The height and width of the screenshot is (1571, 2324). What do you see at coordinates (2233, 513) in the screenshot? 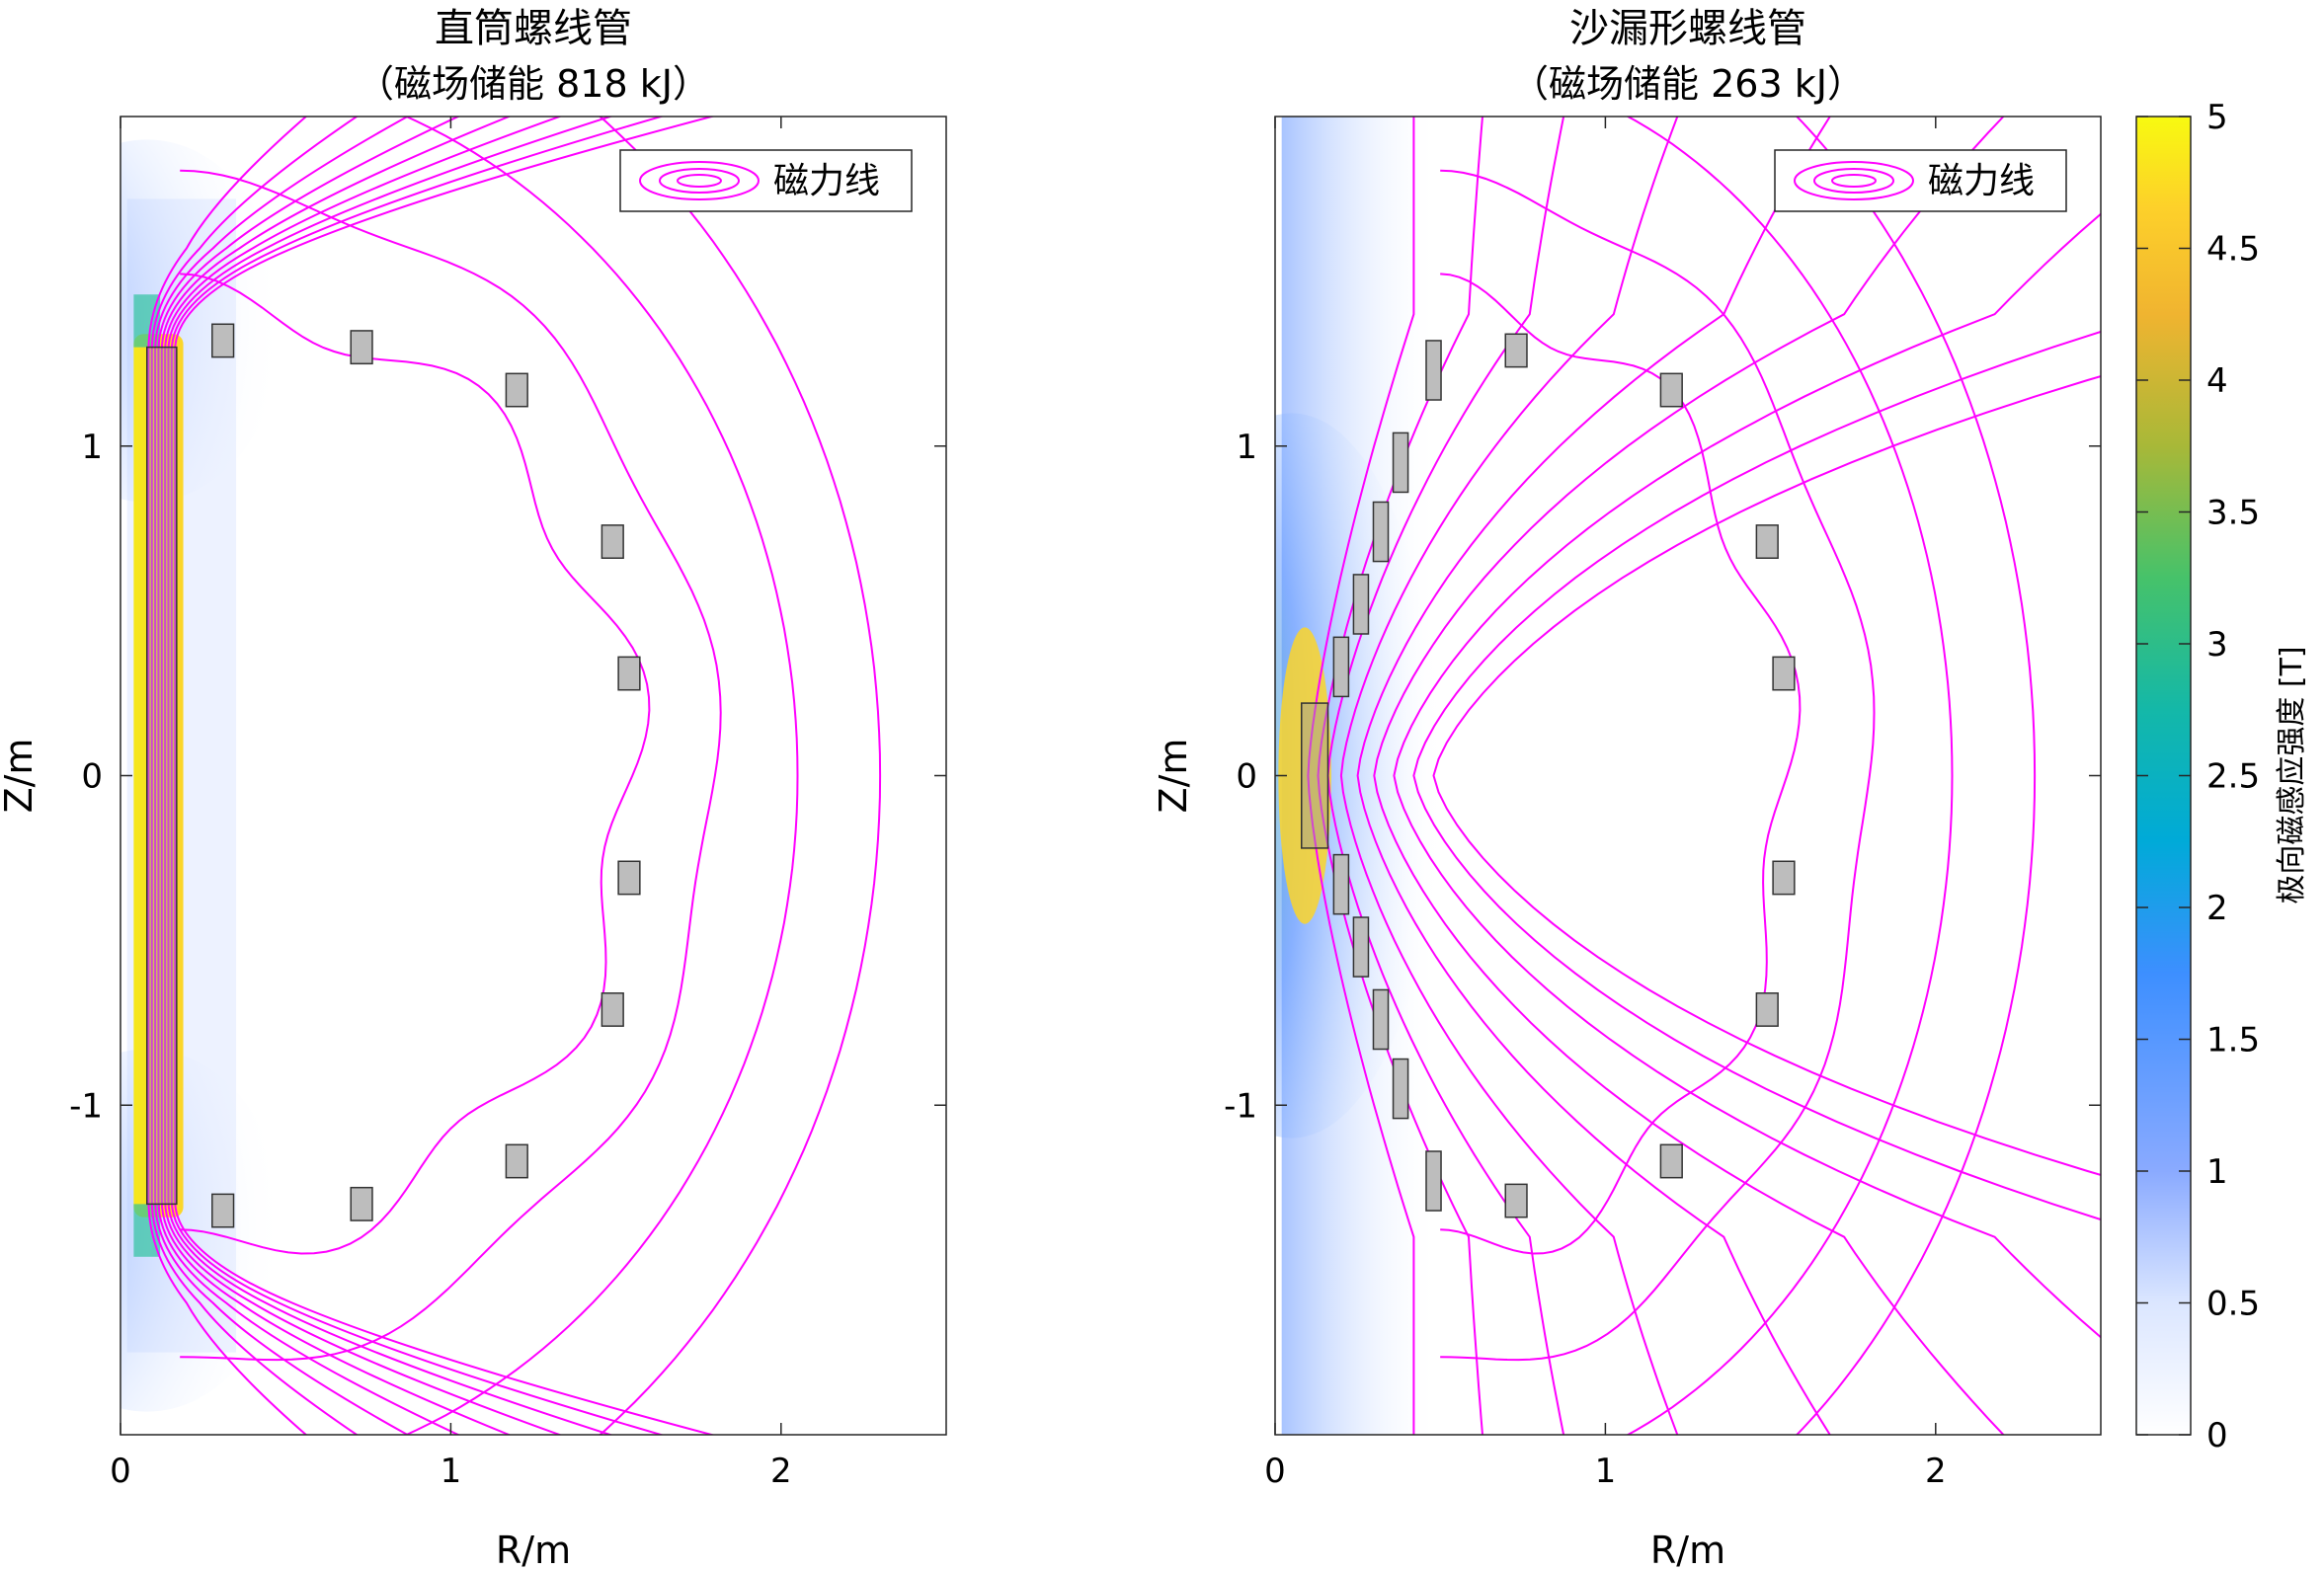
I see `colorbar-tick-label: 3.5` at bounding box center [2233, 513].